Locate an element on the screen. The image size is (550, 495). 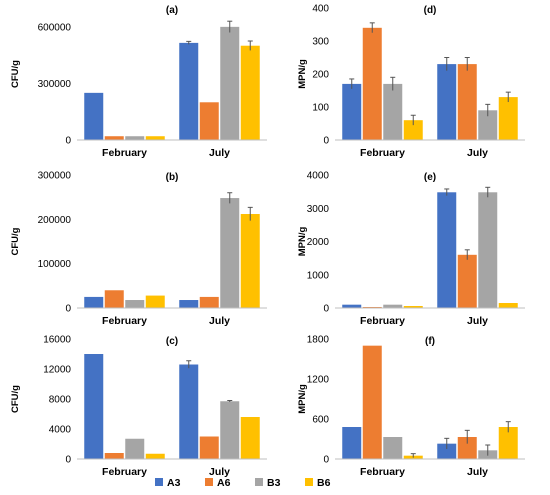
y-tick-label: 600 is located at coordinates (320, 420).